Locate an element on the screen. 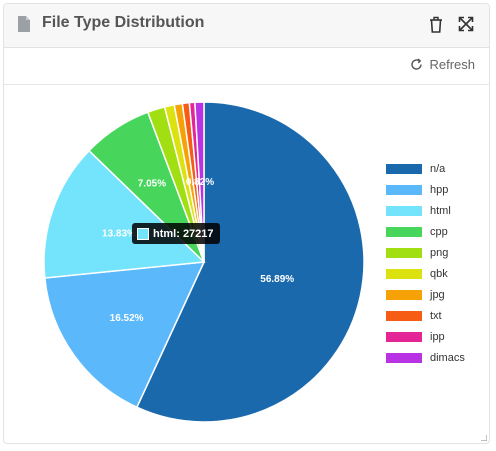 The height and width of the screenshot is (451, 496). data-label-small: 0.82% is located at coordinates (200, 182).